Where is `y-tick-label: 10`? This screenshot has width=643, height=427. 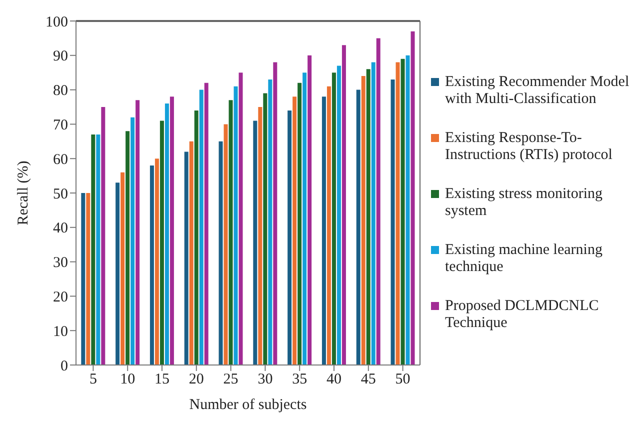
y-tick-label: 10 is located at coordinates (60, 332).